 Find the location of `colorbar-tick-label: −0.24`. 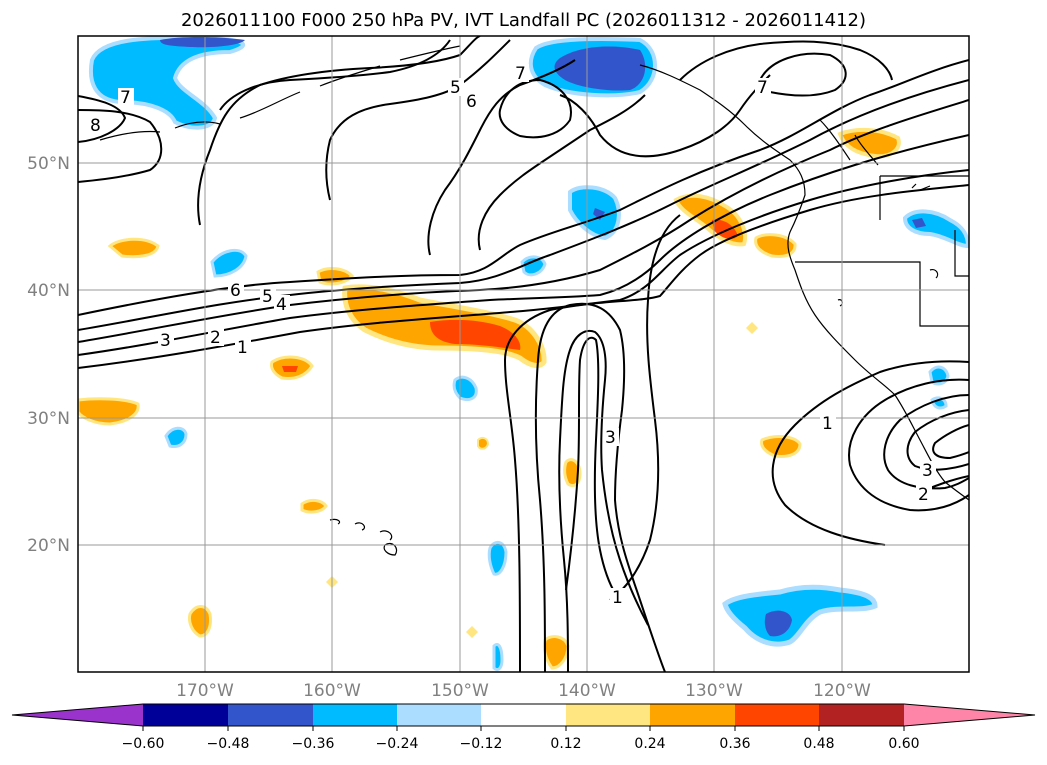

colorbar-tick-label: −0.24 is located at coordinates (397, 744).